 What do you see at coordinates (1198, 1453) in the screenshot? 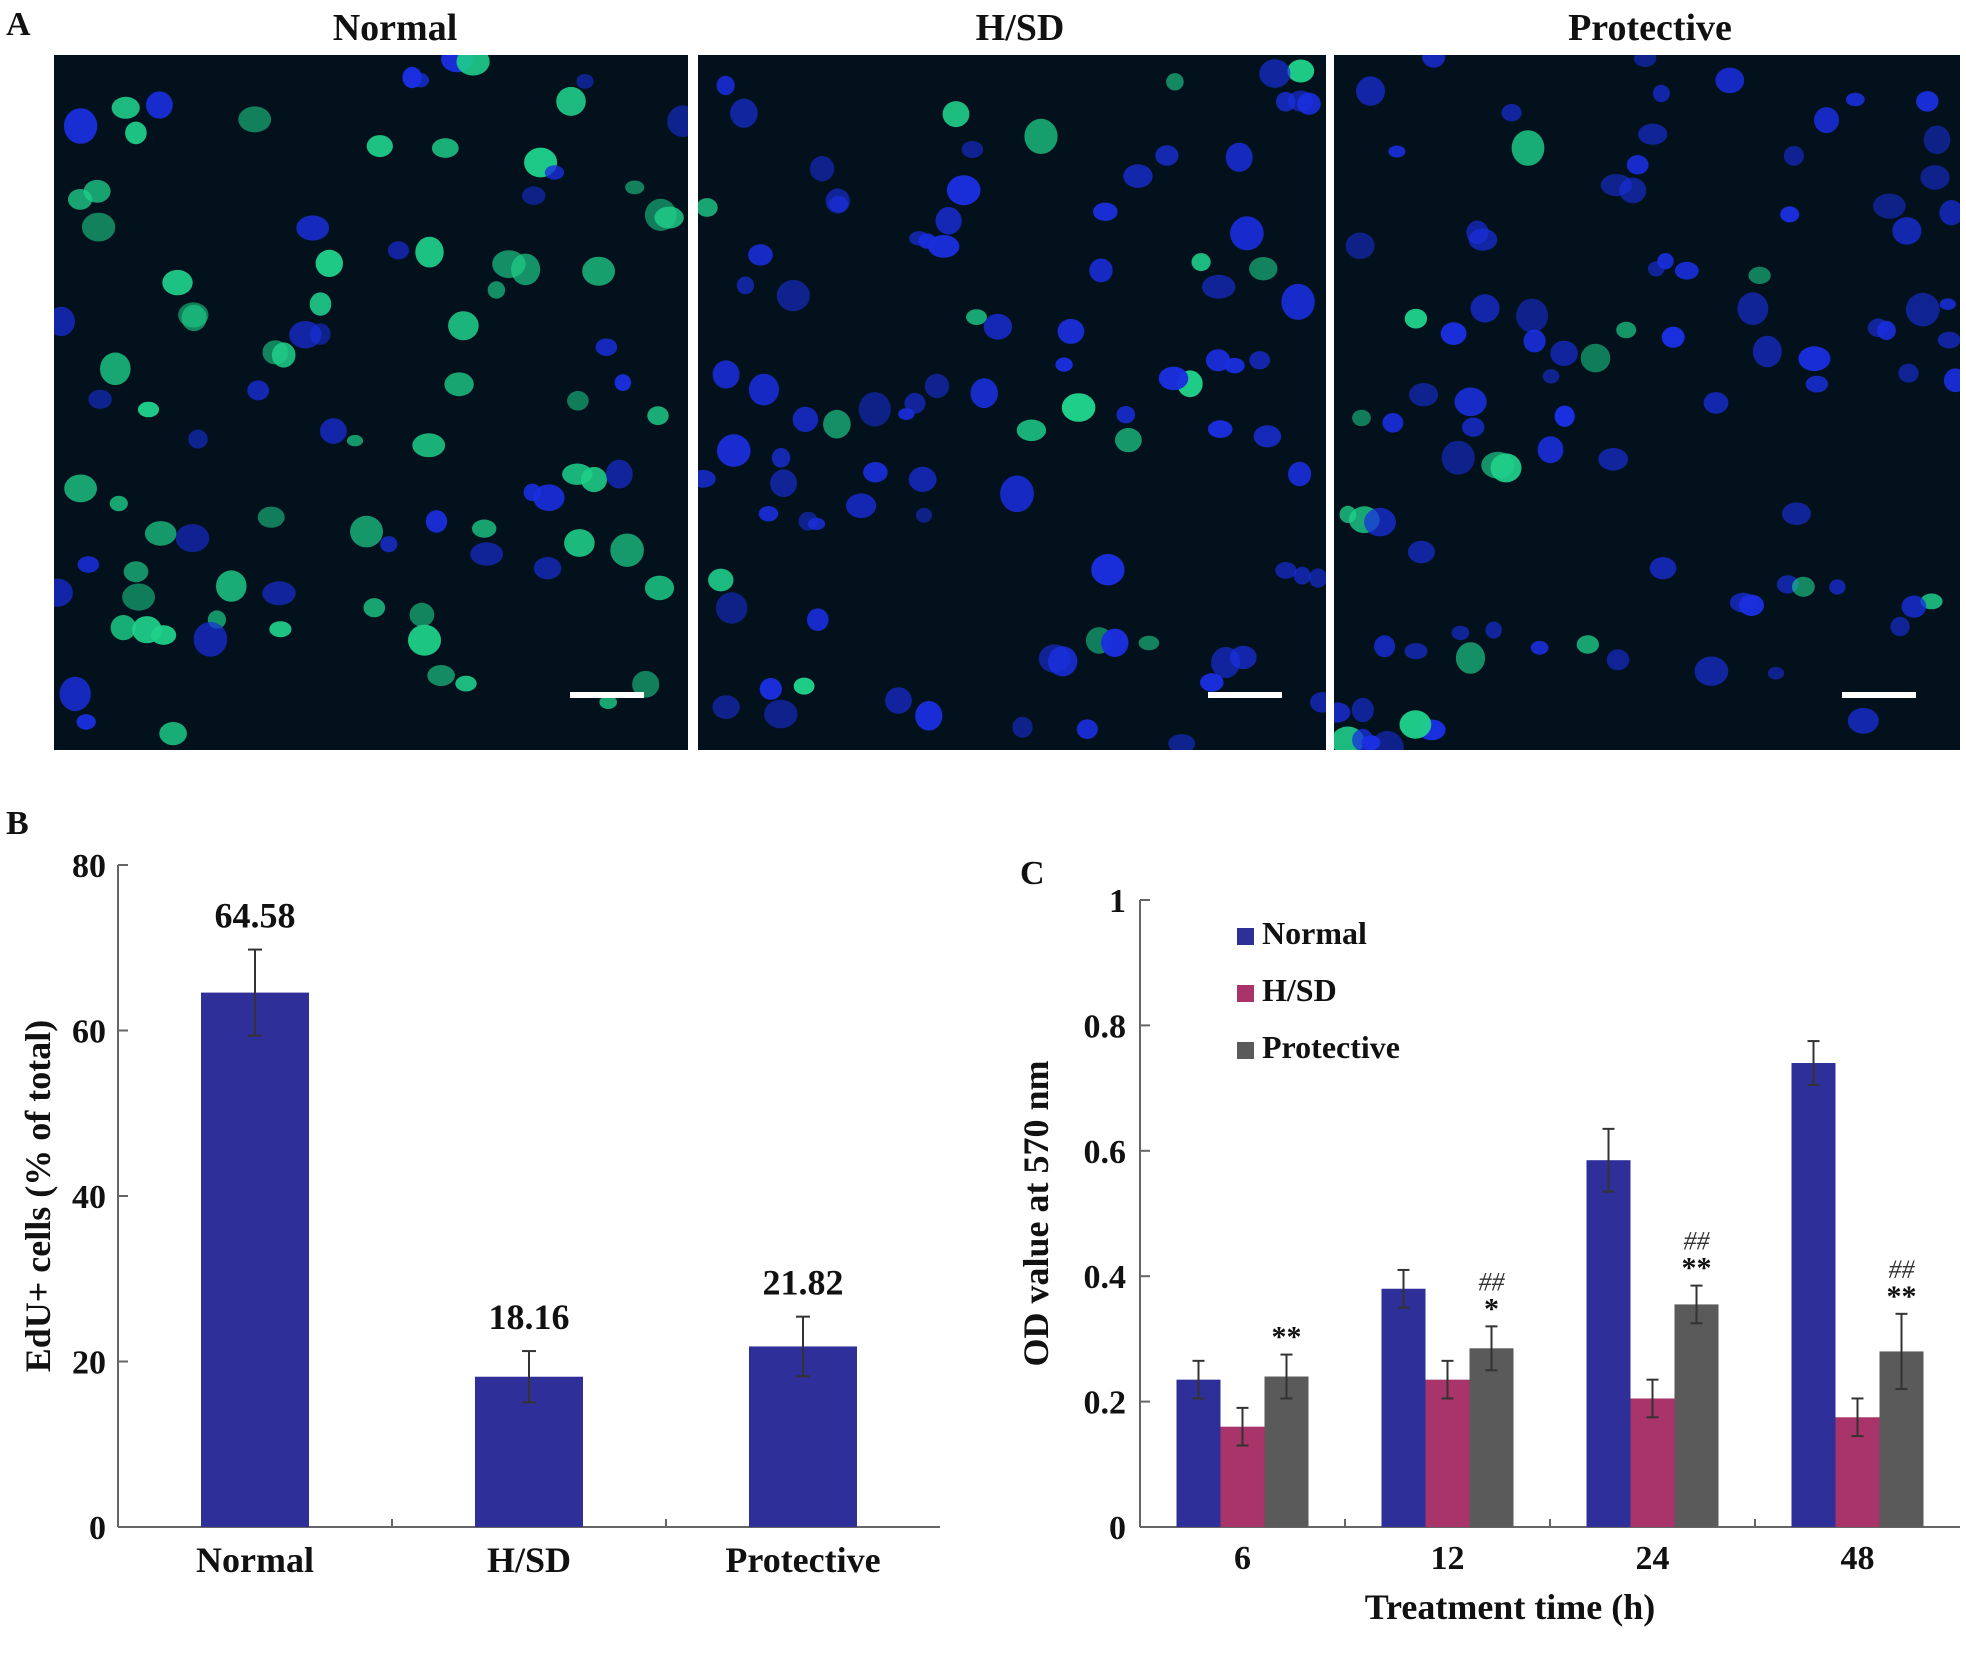
I see `bar-normal-6h` at bounding box center [1198, 1453].